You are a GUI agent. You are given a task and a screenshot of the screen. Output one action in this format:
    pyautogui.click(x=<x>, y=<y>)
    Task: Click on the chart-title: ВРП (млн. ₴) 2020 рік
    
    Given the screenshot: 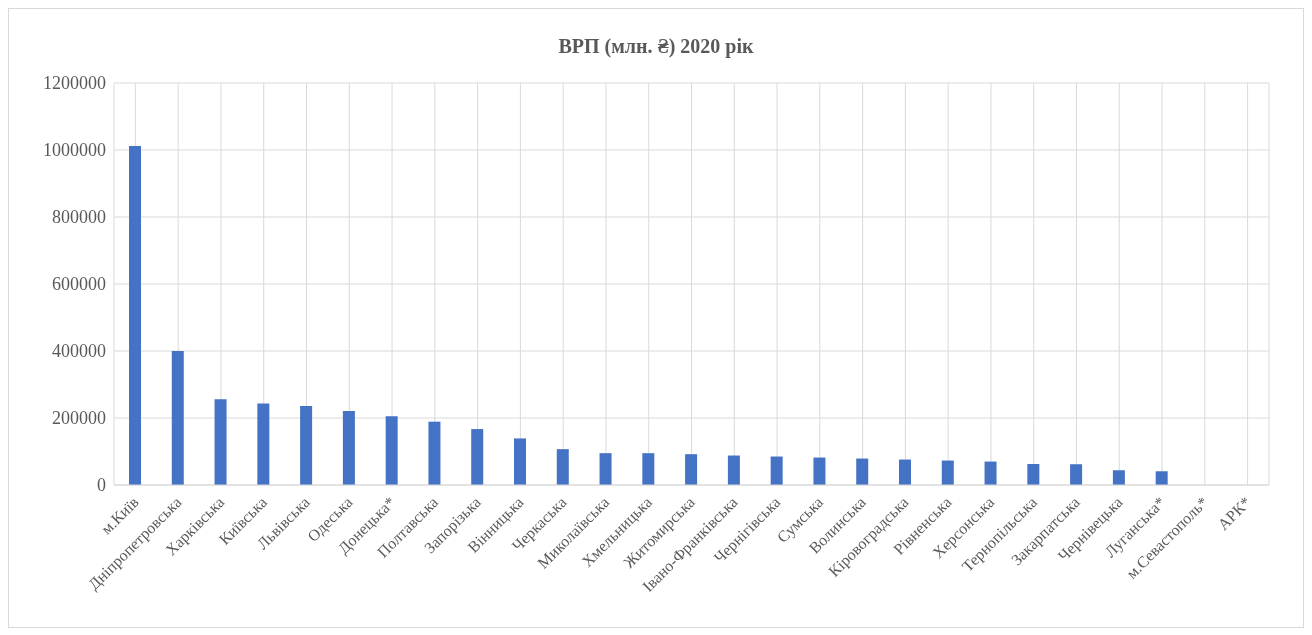 What is the action you would take?
    pyautogui.click(x=656, y=47)
    